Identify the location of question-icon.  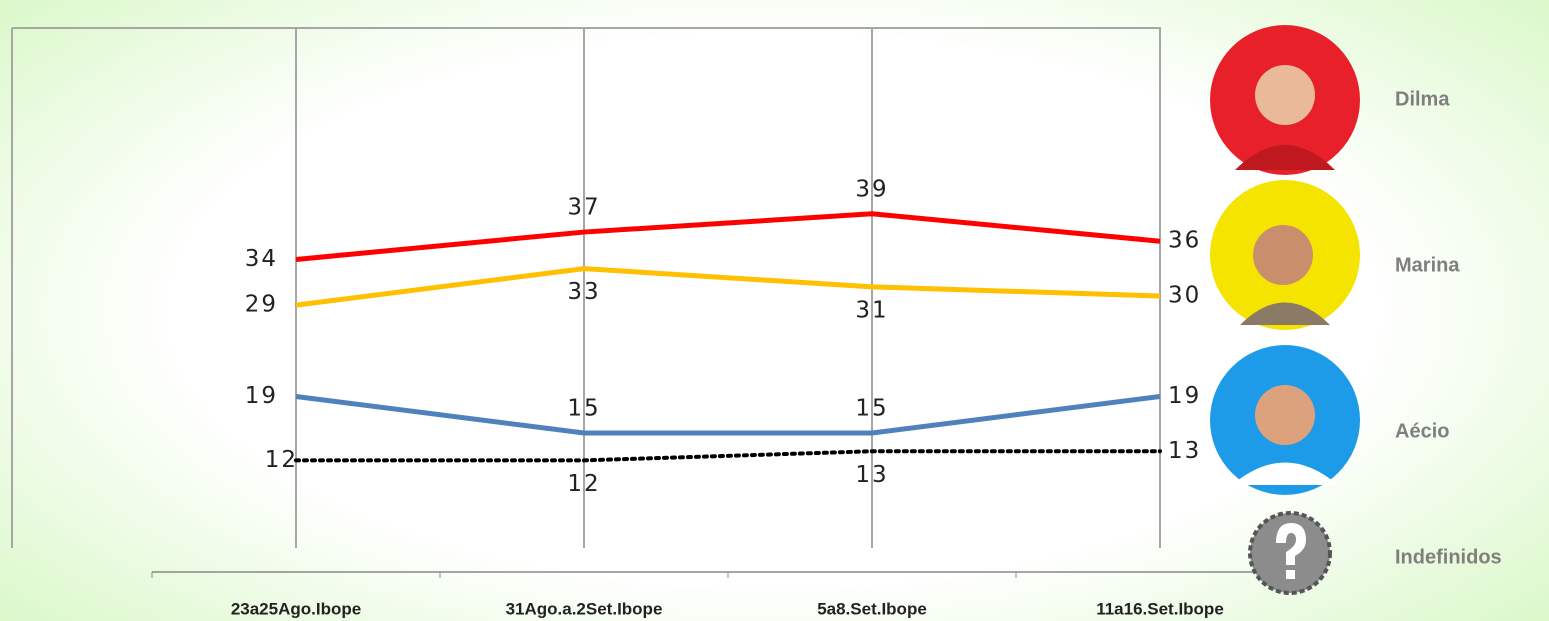
(1291, 551).